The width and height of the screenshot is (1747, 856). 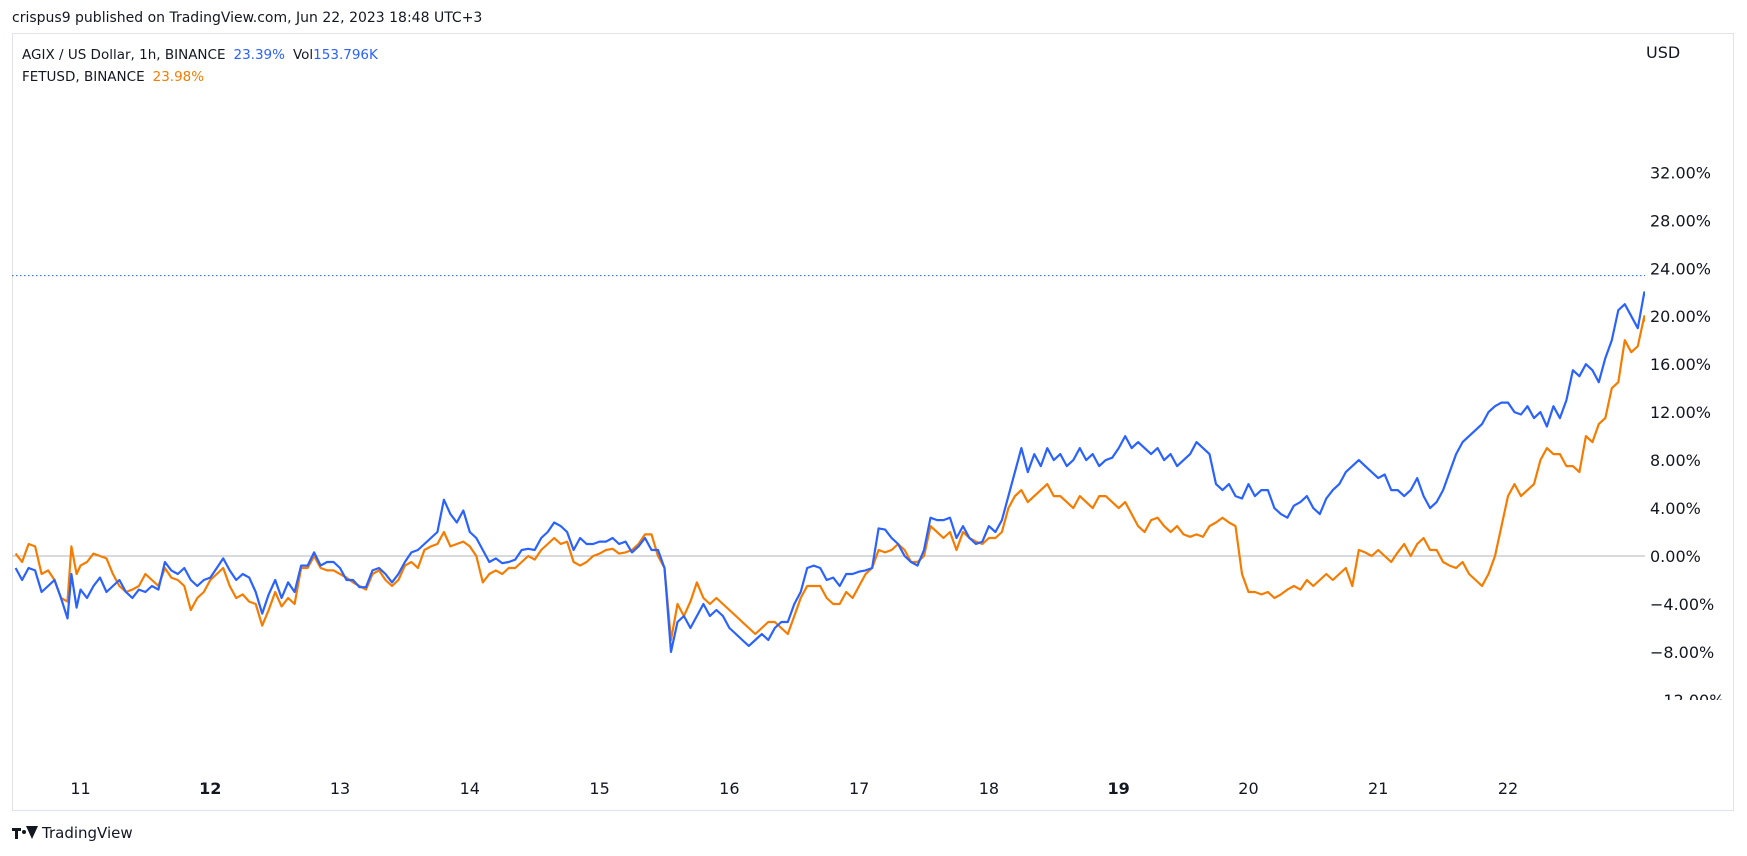 What do you see at coordinates (1682, 652) in the screenshot?
I see `y-tick-label: −8.00%` at bounding box center [1682, 652].